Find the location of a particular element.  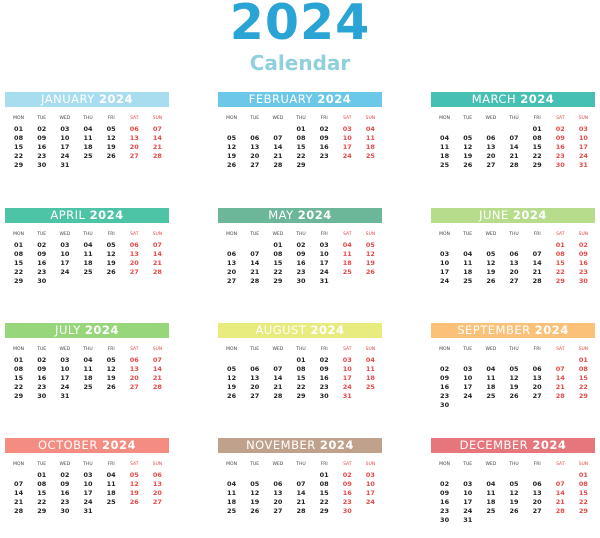

week-row: 12 13 14 15 16 17 18 is located at coordinates (300, 378).